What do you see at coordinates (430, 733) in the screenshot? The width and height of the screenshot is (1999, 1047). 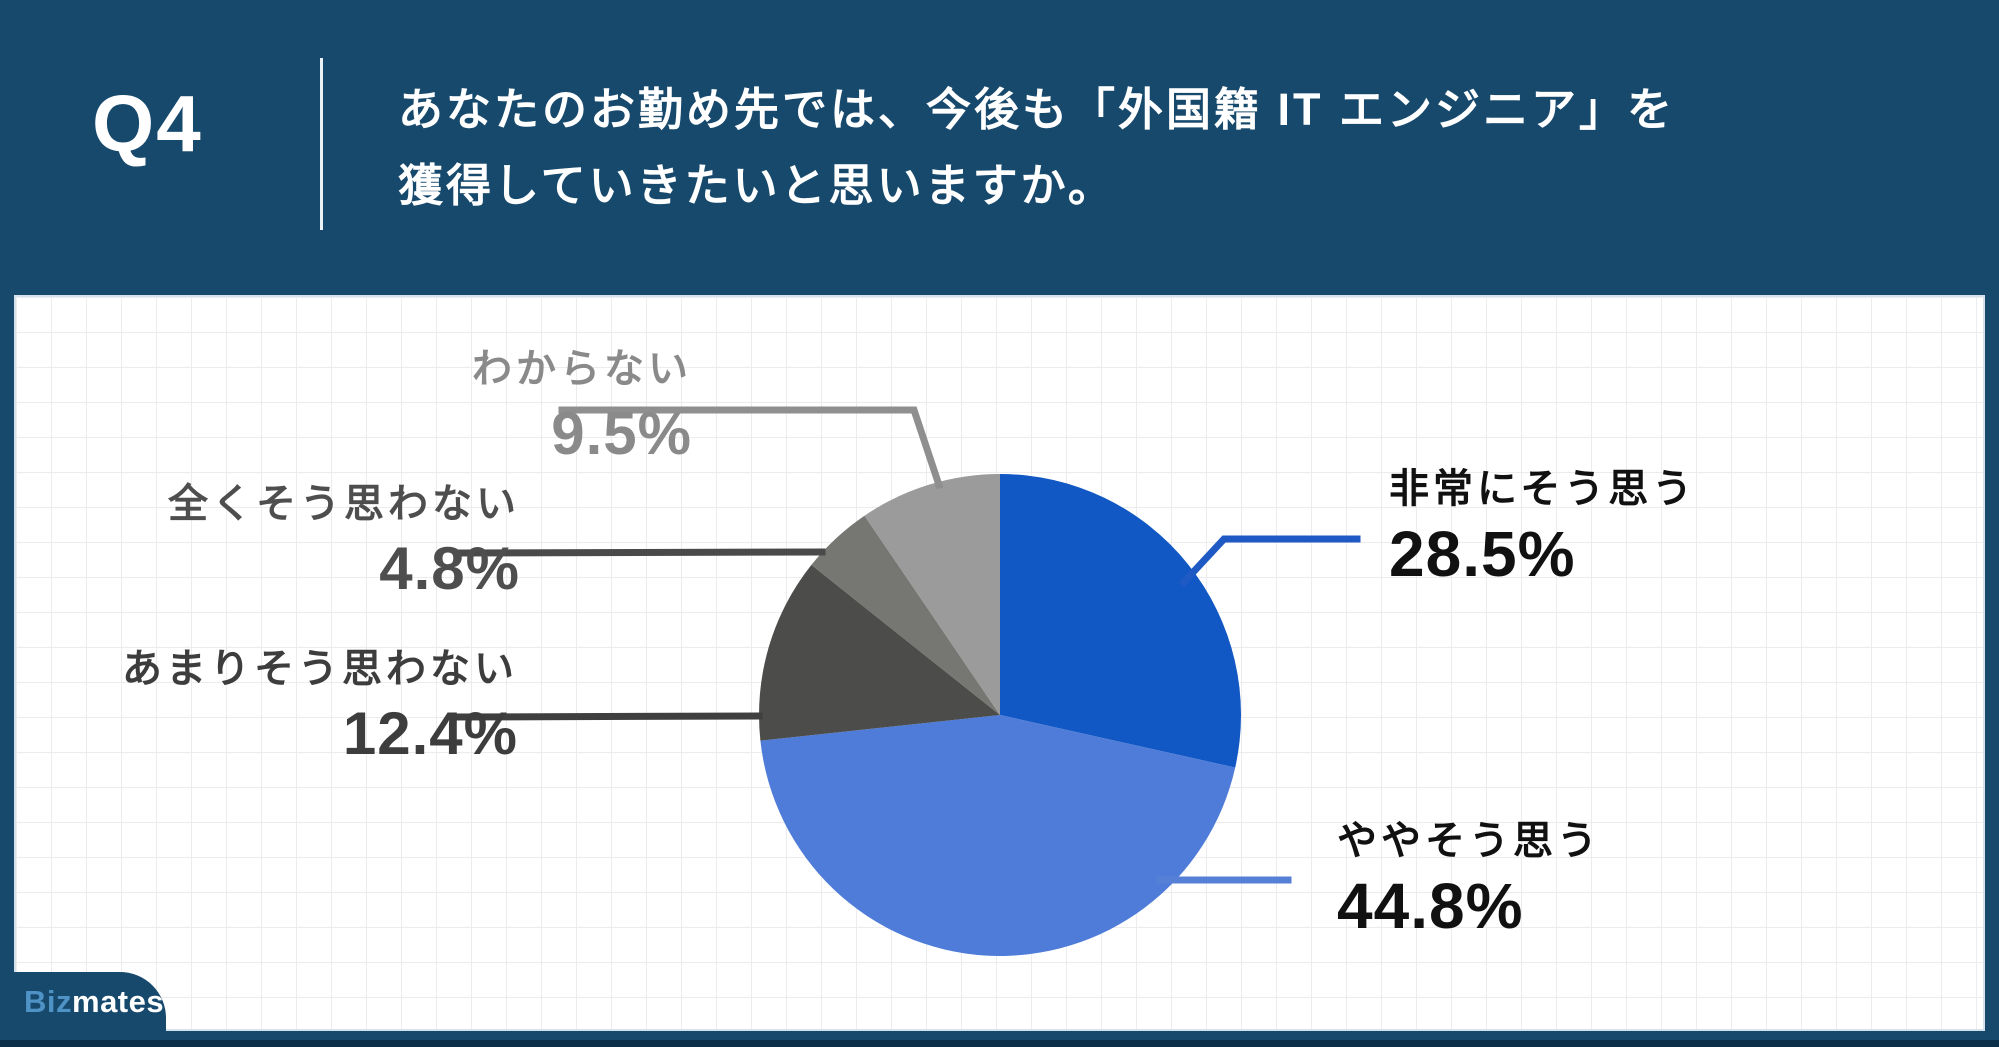 I see `slice-value: 12.4%` at bounding box center [430, 733].